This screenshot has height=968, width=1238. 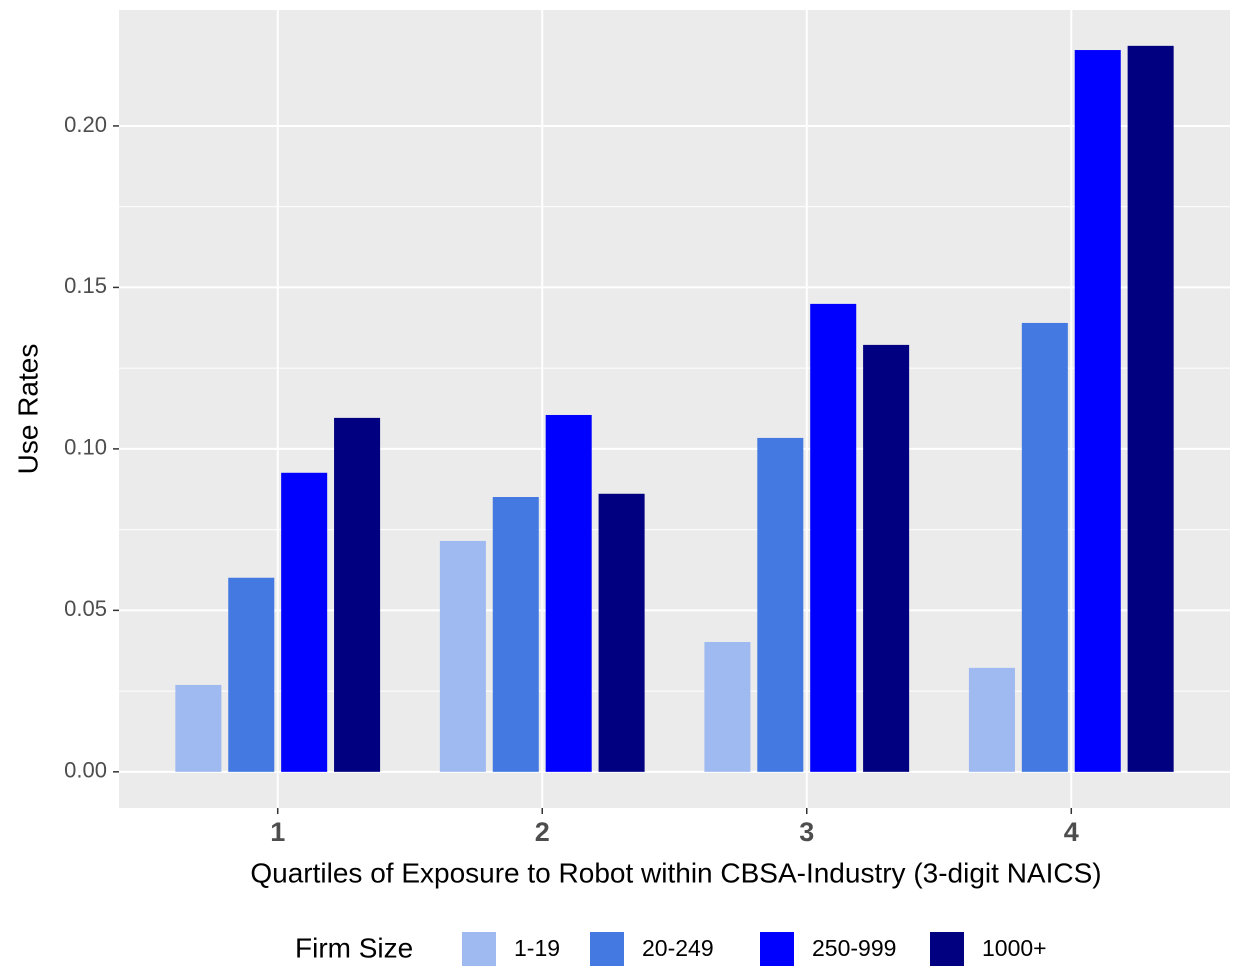 I want to click on legend-label: 1-19, so click(x=537, y=948).